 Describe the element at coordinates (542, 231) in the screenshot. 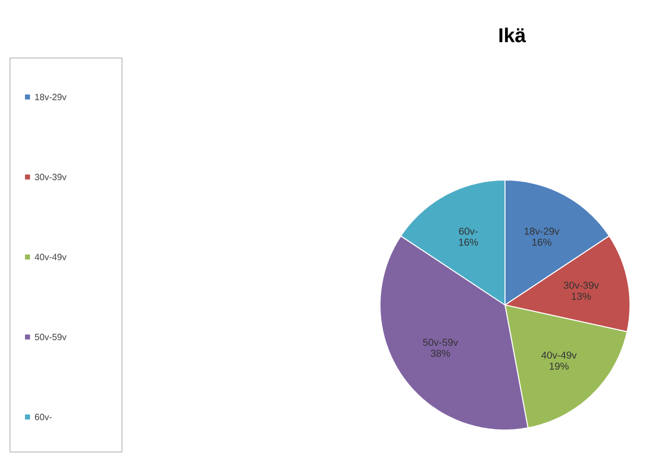

I see `slice-label: 18v-29v` at that location.